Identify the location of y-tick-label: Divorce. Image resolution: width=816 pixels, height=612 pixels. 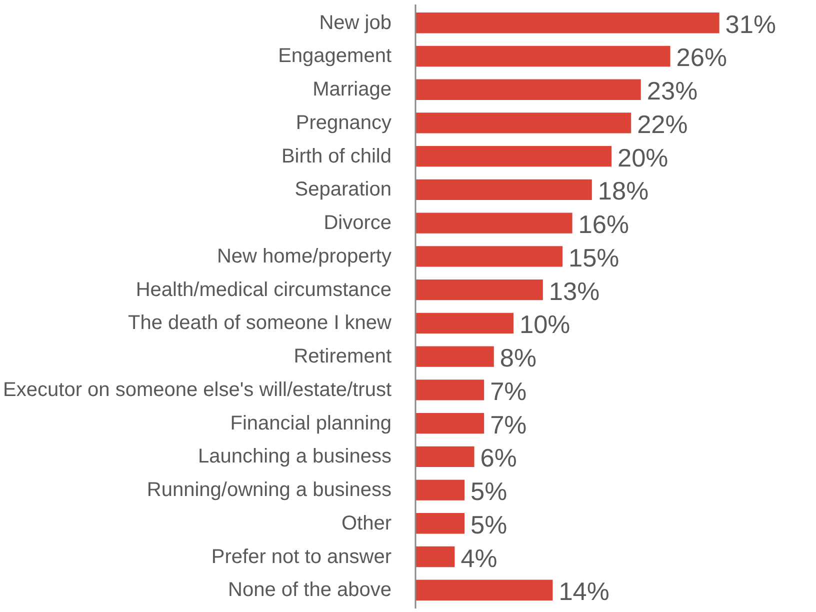
(358, 223).